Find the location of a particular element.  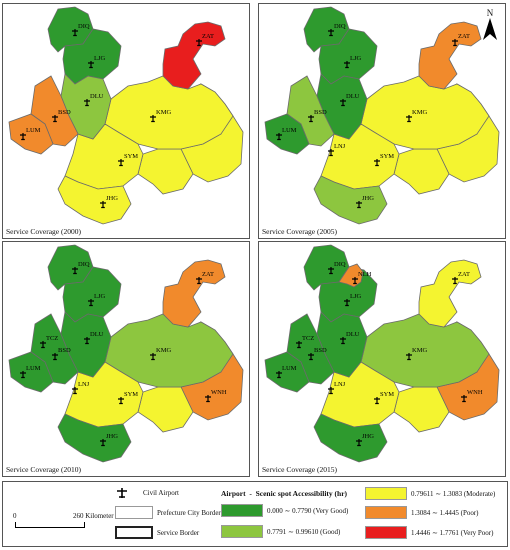

scale-zero: 0 is located at coordinates (15, 516).